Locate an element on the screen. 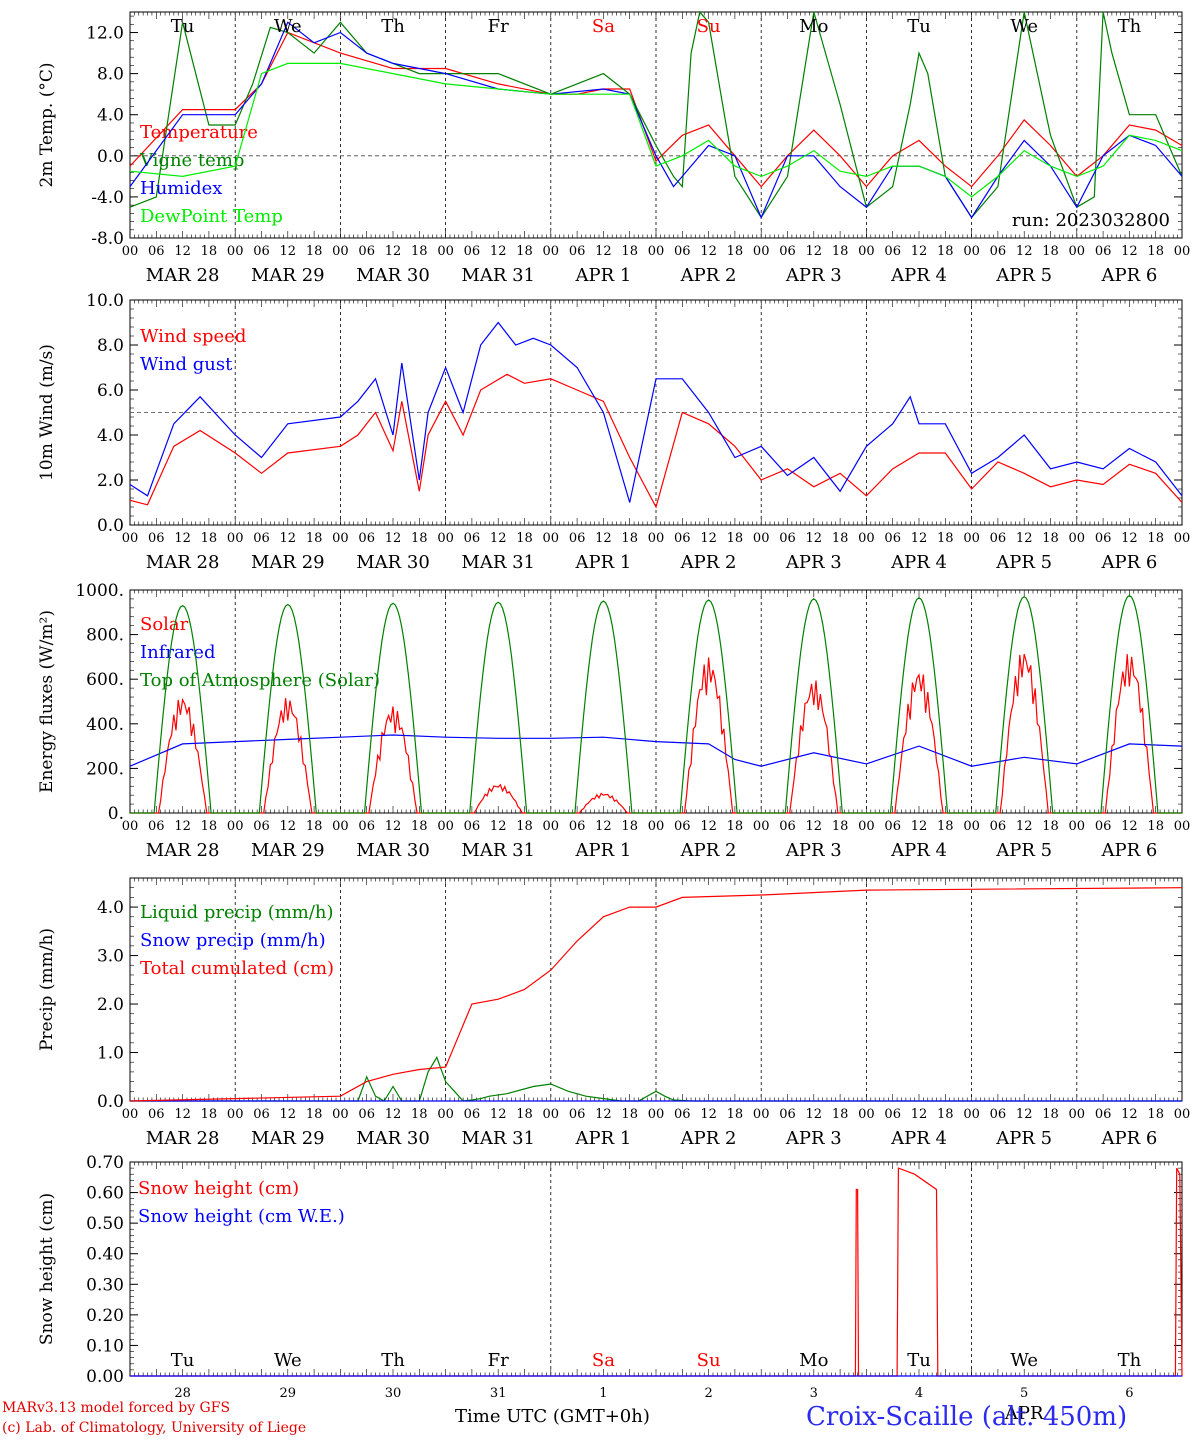  y-tick-label: 2.0 is located at coordinates (110, 481).